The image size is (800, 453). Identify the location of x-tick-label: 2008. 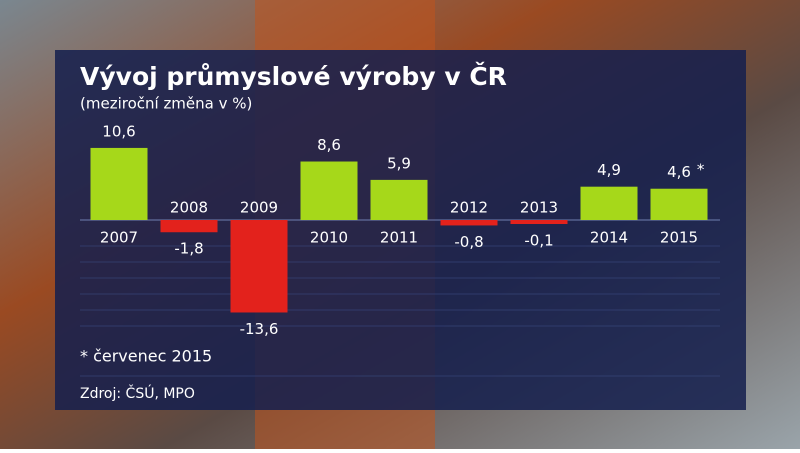
(189, 208).